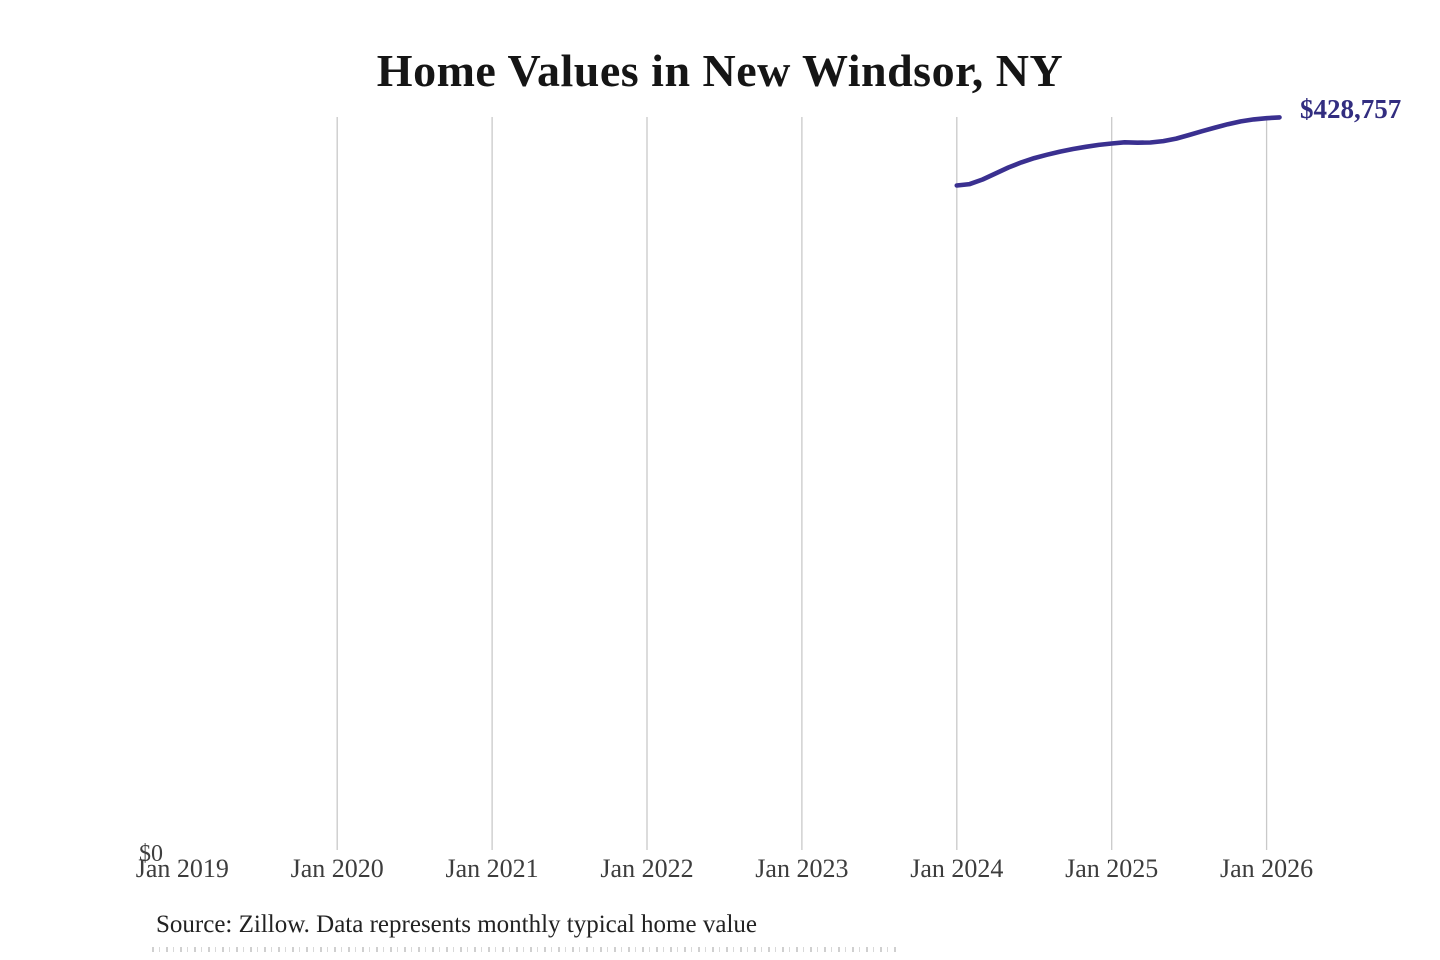 This screenshot has height=960, width=1440. Describe the element at coordinates (151, 854) in the screenshot. I see `y-axis-zero-label: $0` at that location.